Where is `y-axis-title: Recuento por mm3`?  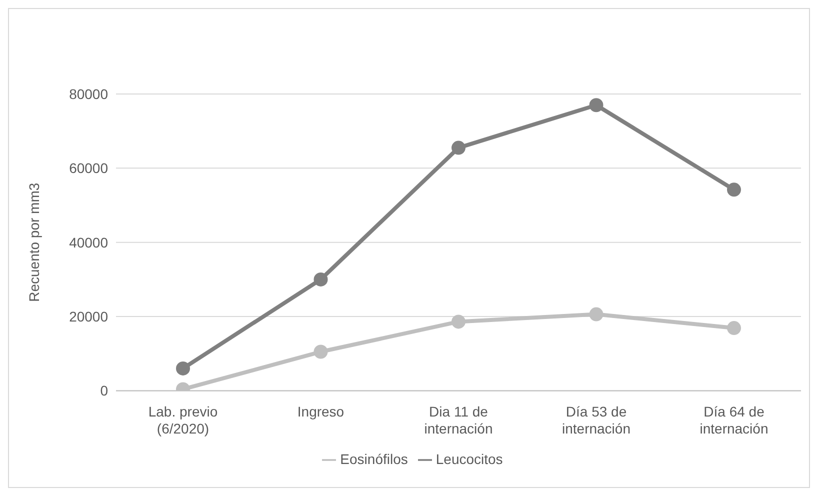 y-axis-title: Recuento por mm3 is located at coordinates (34, 242).